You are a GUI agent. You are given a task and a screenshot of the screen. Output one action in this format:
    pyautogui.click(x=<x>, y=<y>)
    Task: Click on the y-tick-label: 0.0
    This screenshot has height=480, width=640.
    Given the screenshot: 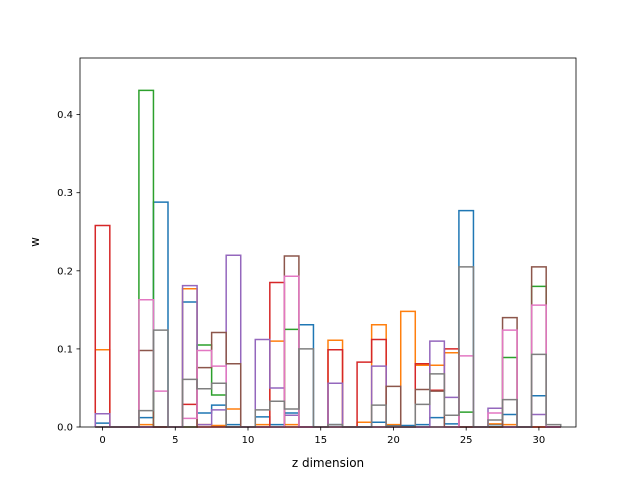 What is the action you would take?
    pyautogui.click(x=65, y=428)
    